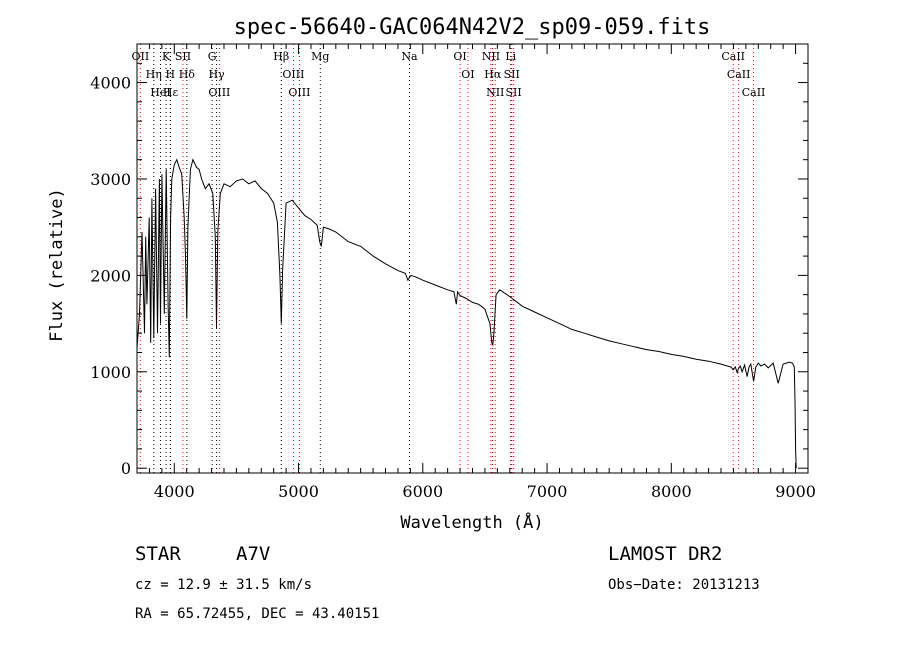 This screenshot has height=650, width=900. Describe the element at coordinates (795, 491) in the screenshot. I see `x-tick-label: 9000` at that location.